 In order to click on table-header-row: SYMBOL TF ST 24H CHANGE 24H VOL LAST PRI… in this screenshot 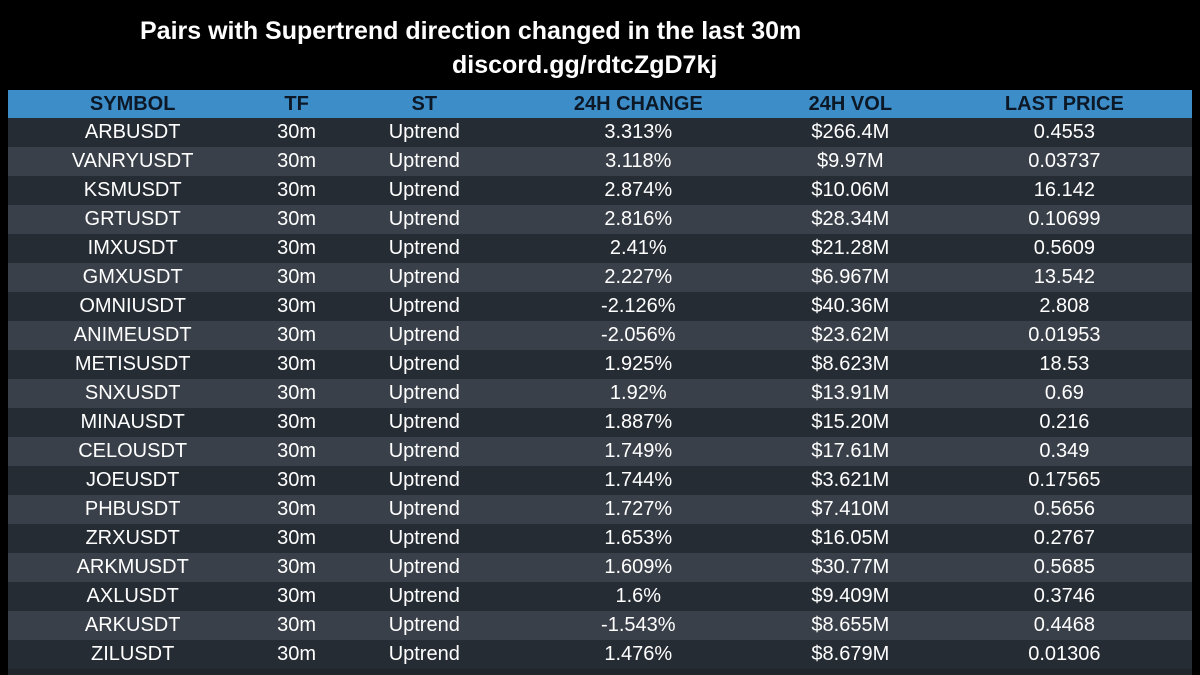, I will do `click(600, 104)`.